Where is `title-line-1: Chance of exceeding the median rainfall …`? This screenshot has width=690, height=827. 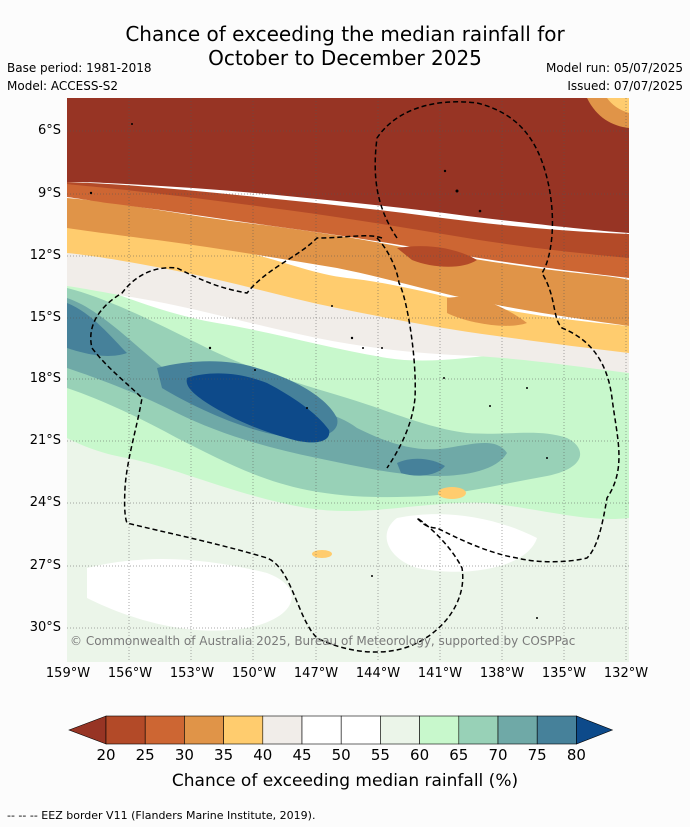 title-line-1: Chance of exceeding the median rainfall … is located at coordinates (345, 34).